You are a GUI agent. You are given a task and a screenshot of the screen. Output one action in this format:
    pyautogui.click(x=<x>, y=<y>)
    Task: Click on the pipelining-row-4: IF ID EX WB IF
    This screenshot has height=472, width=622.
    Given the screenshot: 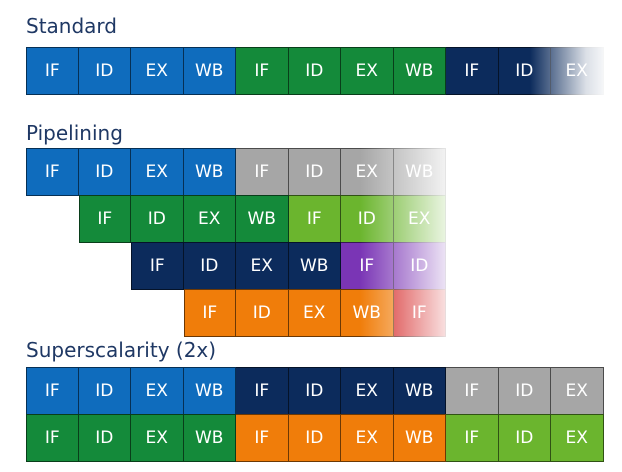 What is the action you would take?
    pyautogui.click(x=314, y=313)
    